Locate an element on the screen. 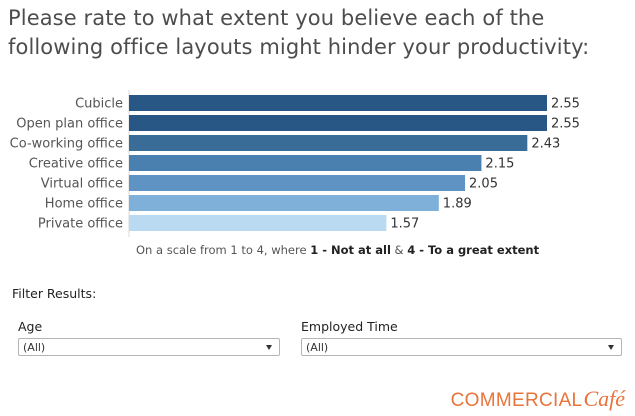 This screenshot has height=416, width=635. caption-bold-low: 1 - Not at all is located at coordinates (350, 250).